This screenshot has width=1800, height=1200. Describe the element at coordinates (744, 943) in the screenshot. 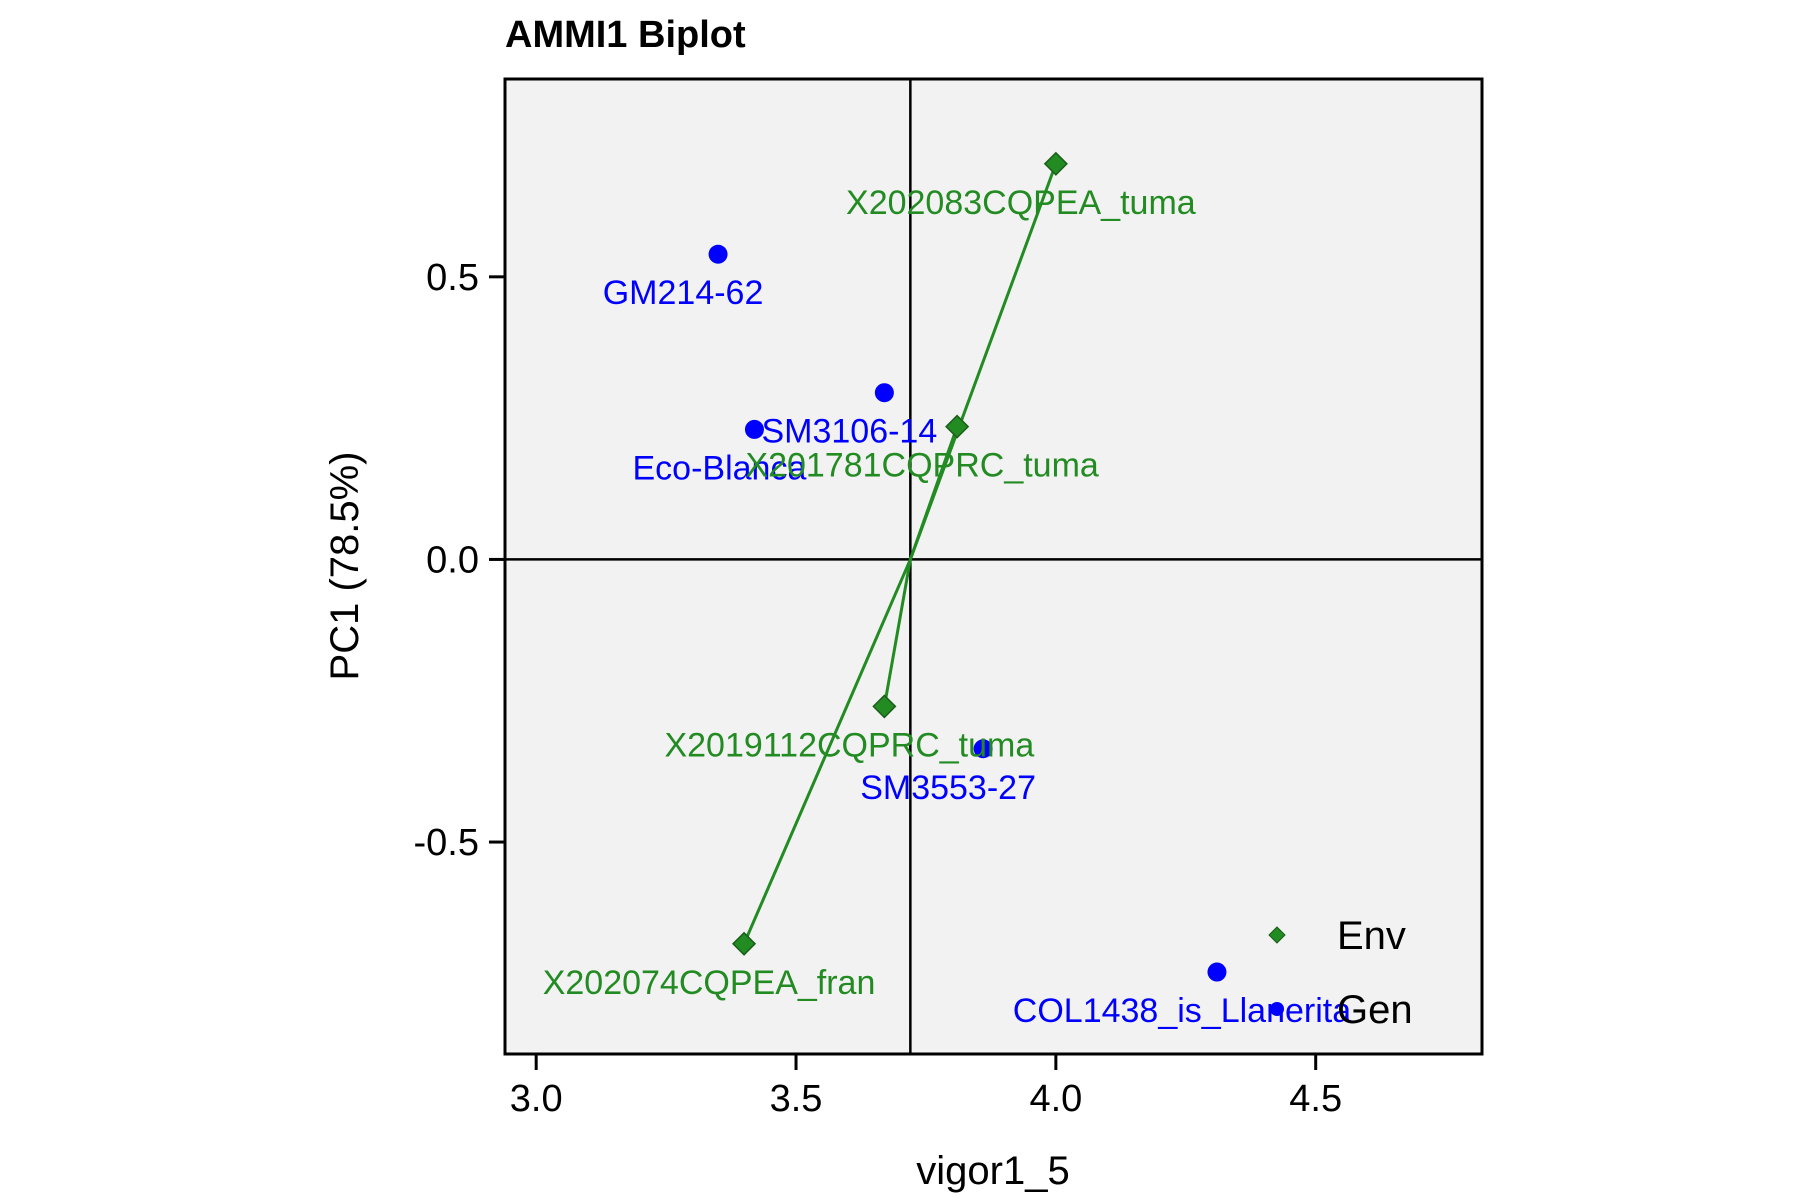

I see `env-point-x202074cqpea-fran` at that location.